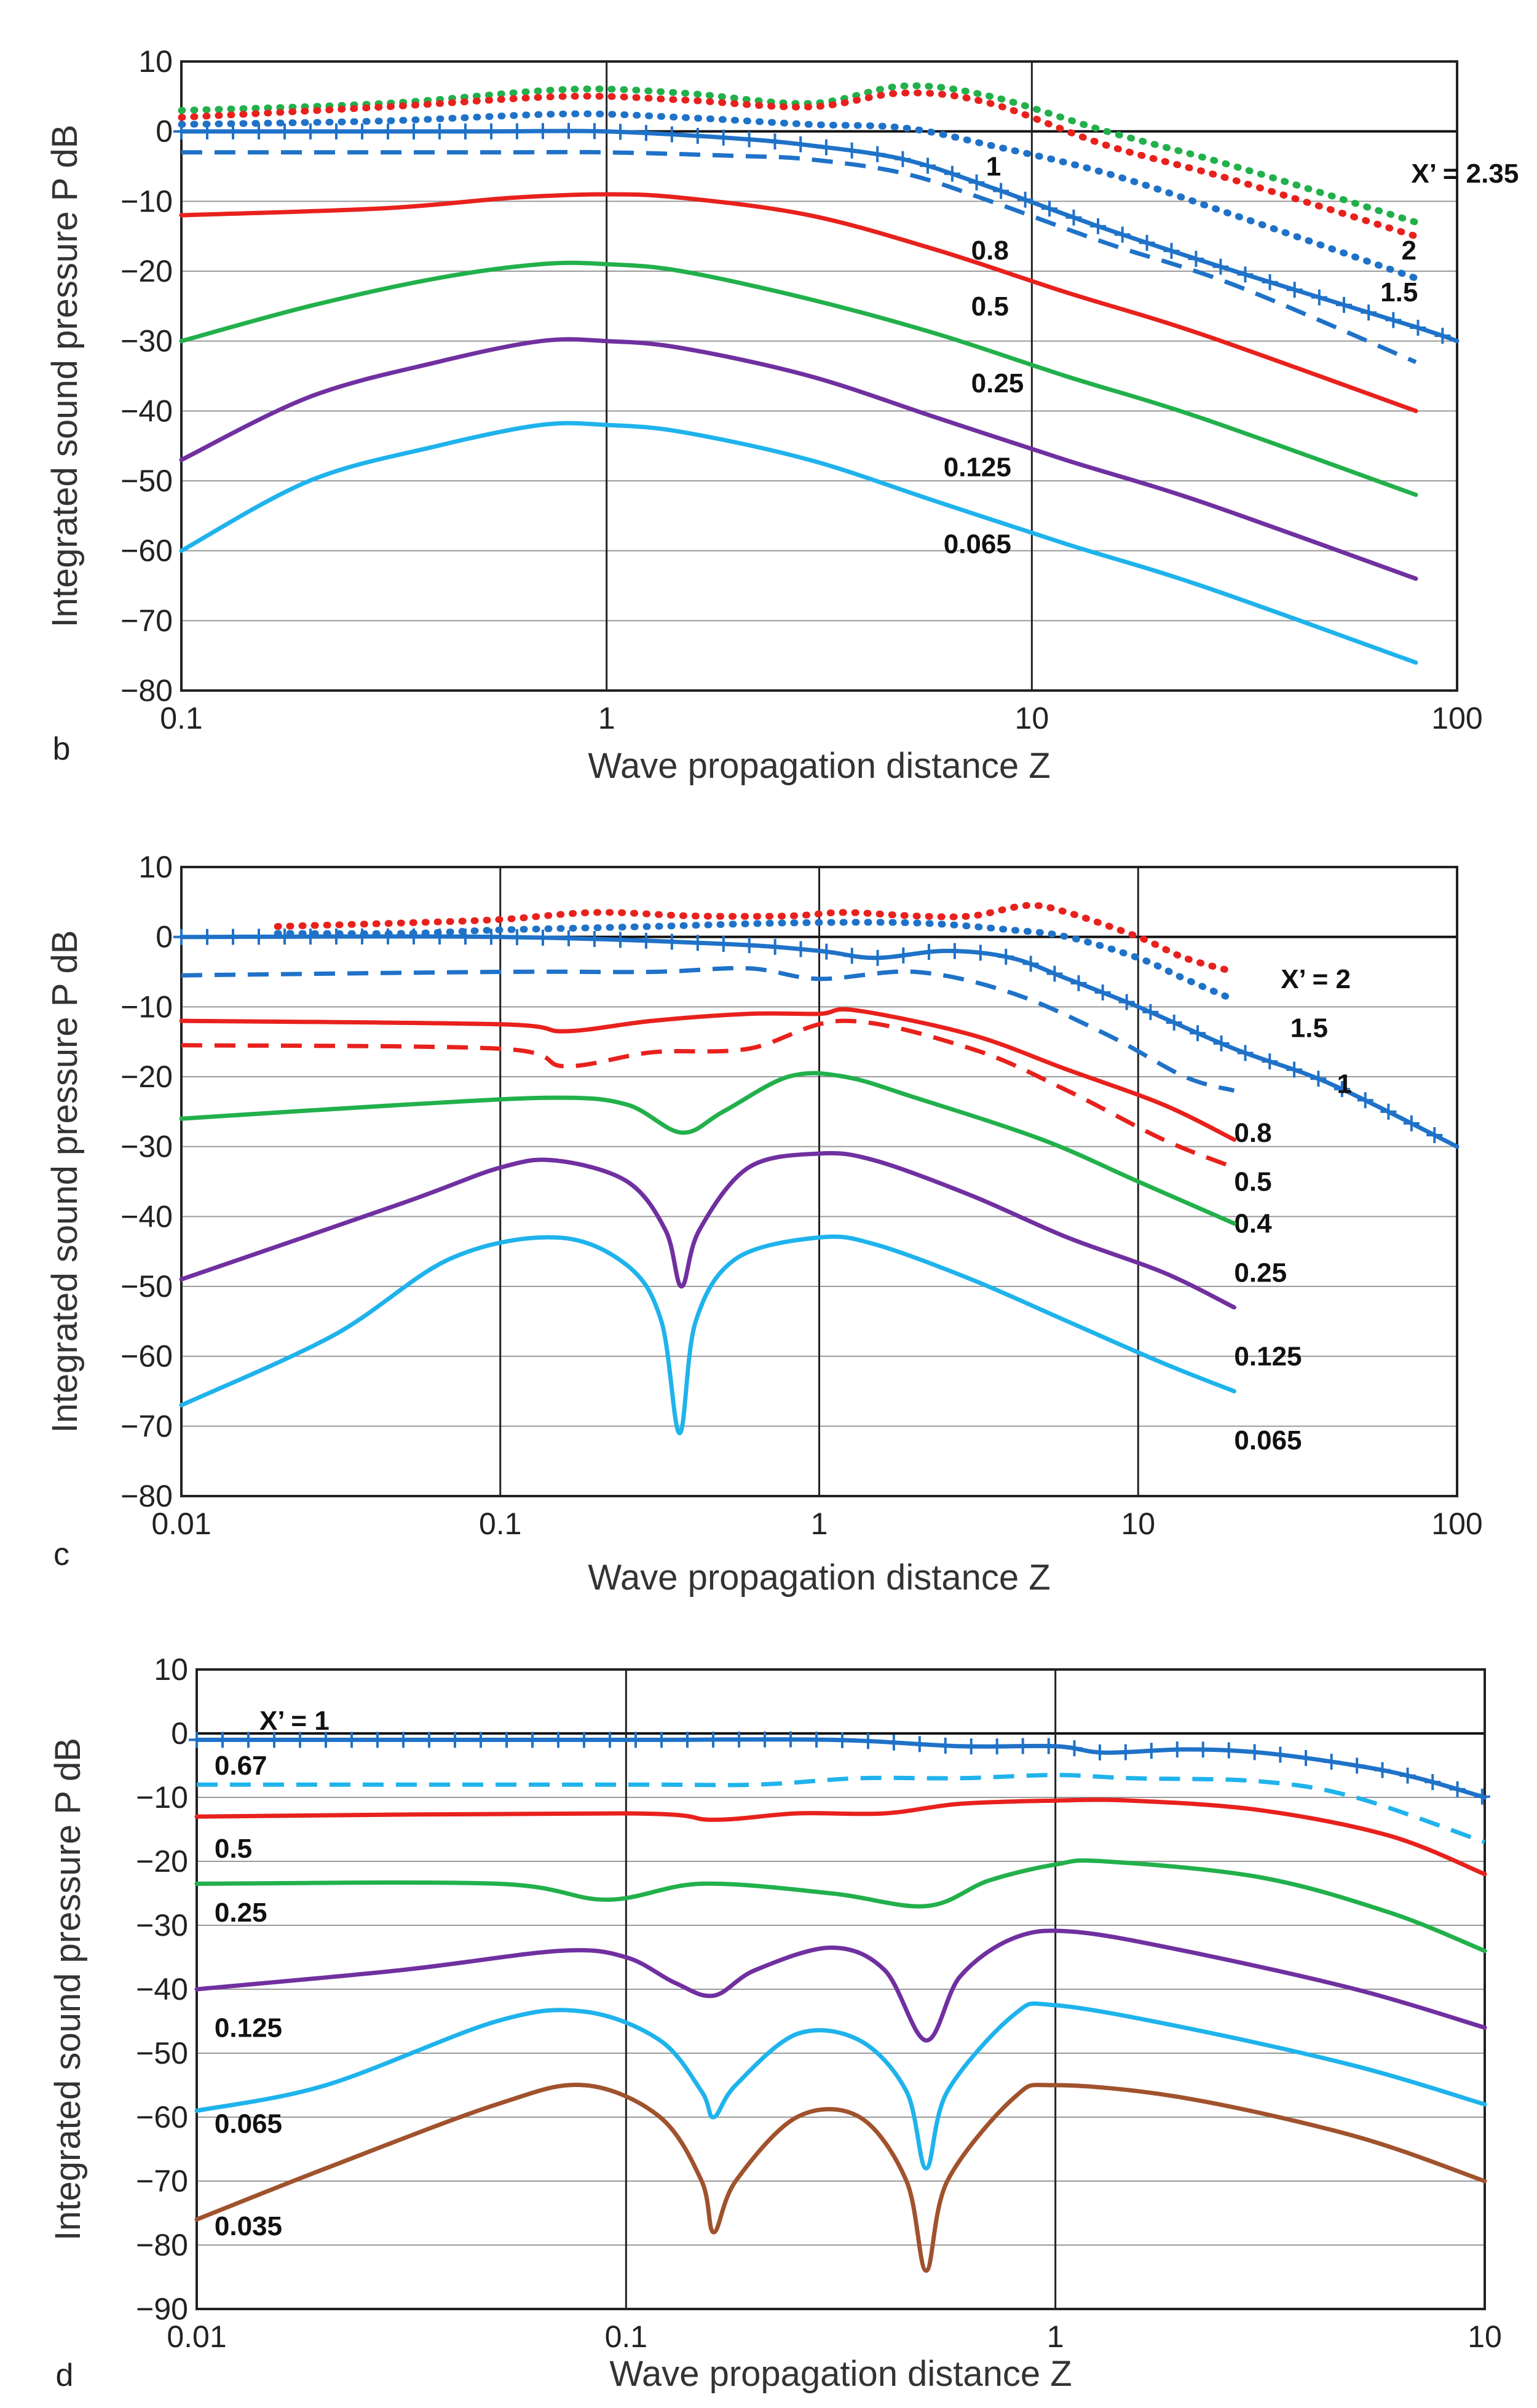 The image size is (1537, 2408). Describe the element at coordinates (500, 1524) in the screenshot. I see `x-tick-label: 0.1` at that location.